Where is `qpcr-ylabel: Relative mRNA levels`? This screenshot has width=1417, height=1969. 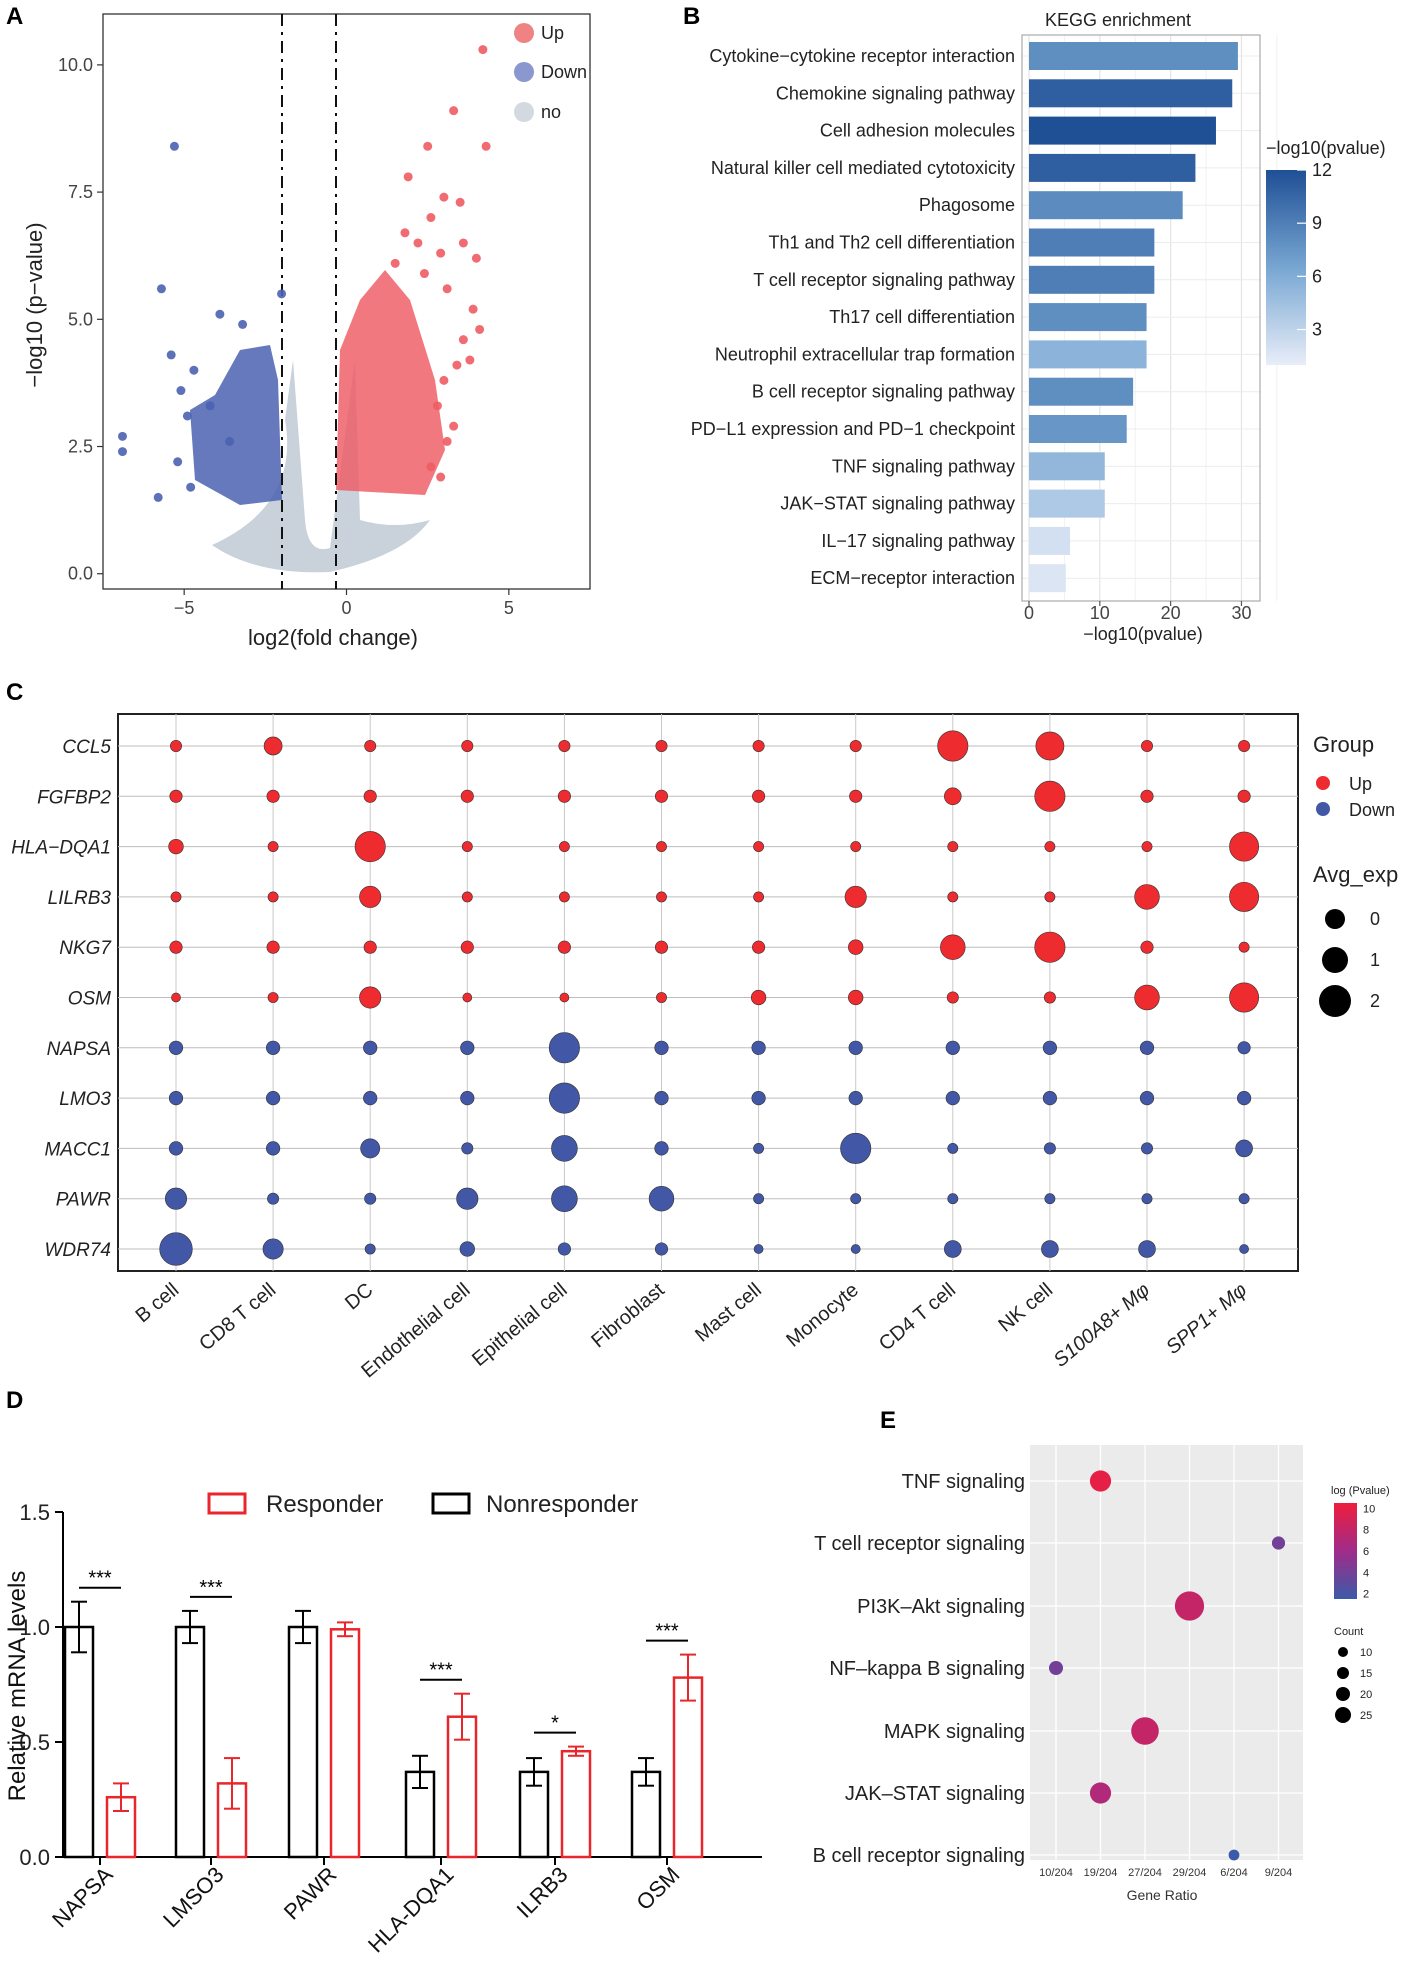 qpcr-ylabel: Relative mRNA levels is located at coordinates (17, 1686).